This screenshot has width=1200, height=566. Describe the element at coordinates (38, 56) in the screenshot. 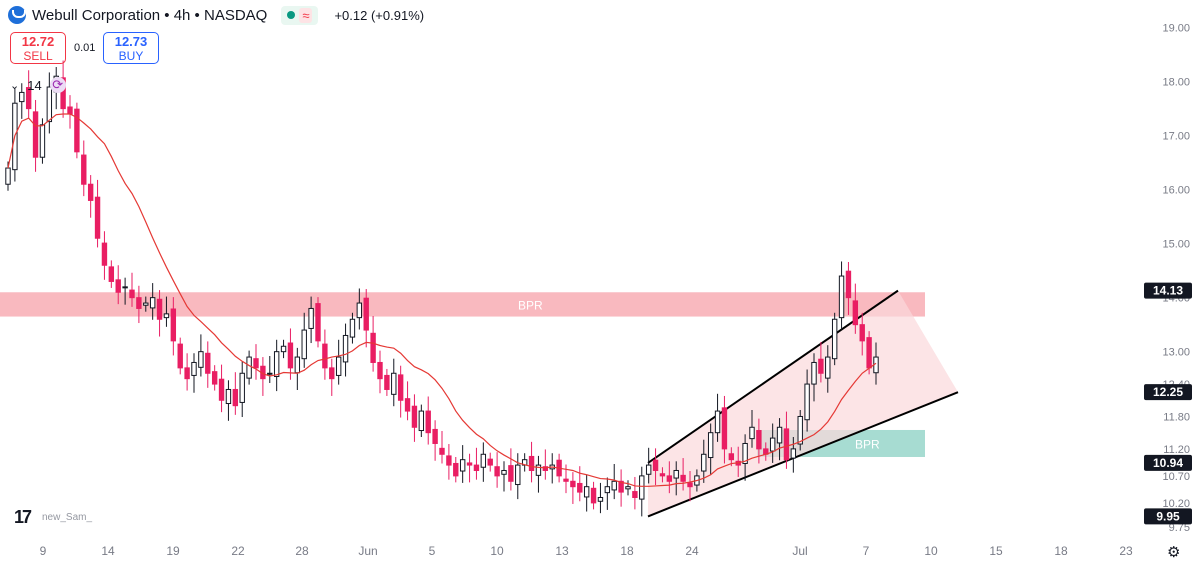

I see `sell-label: SELL` at that location.